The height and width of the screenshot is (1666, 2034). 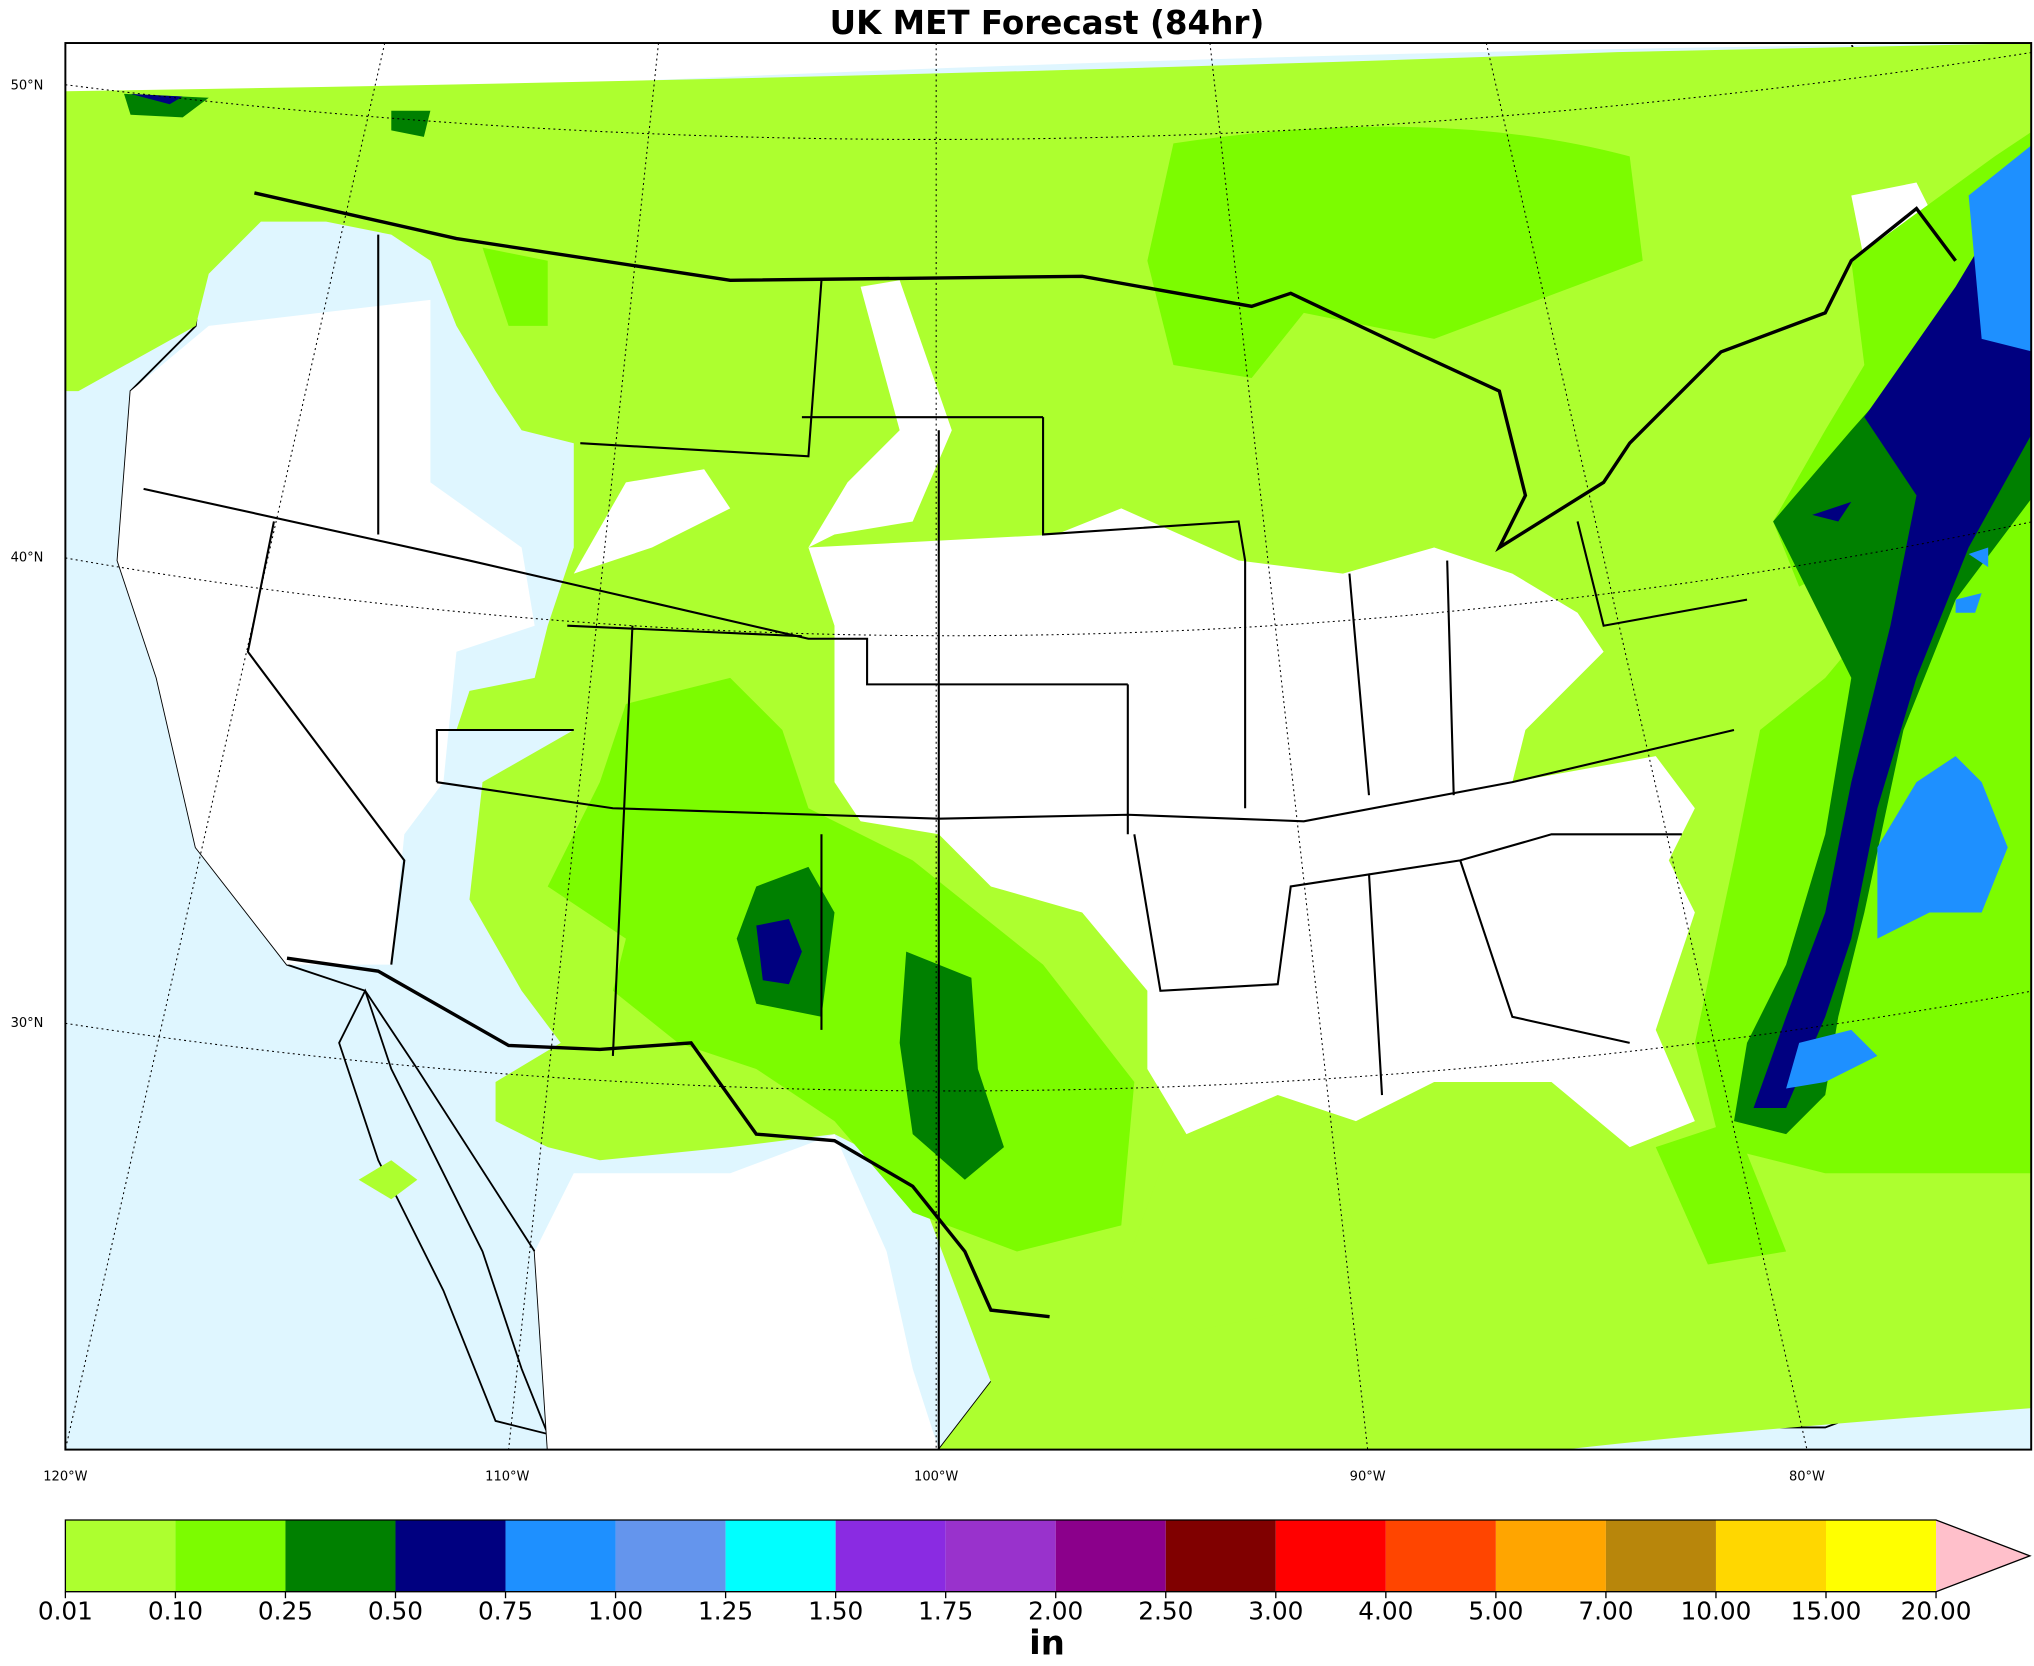 I want to click on colorbar-tick-label: 0.50, so click(x=395, y=1611).